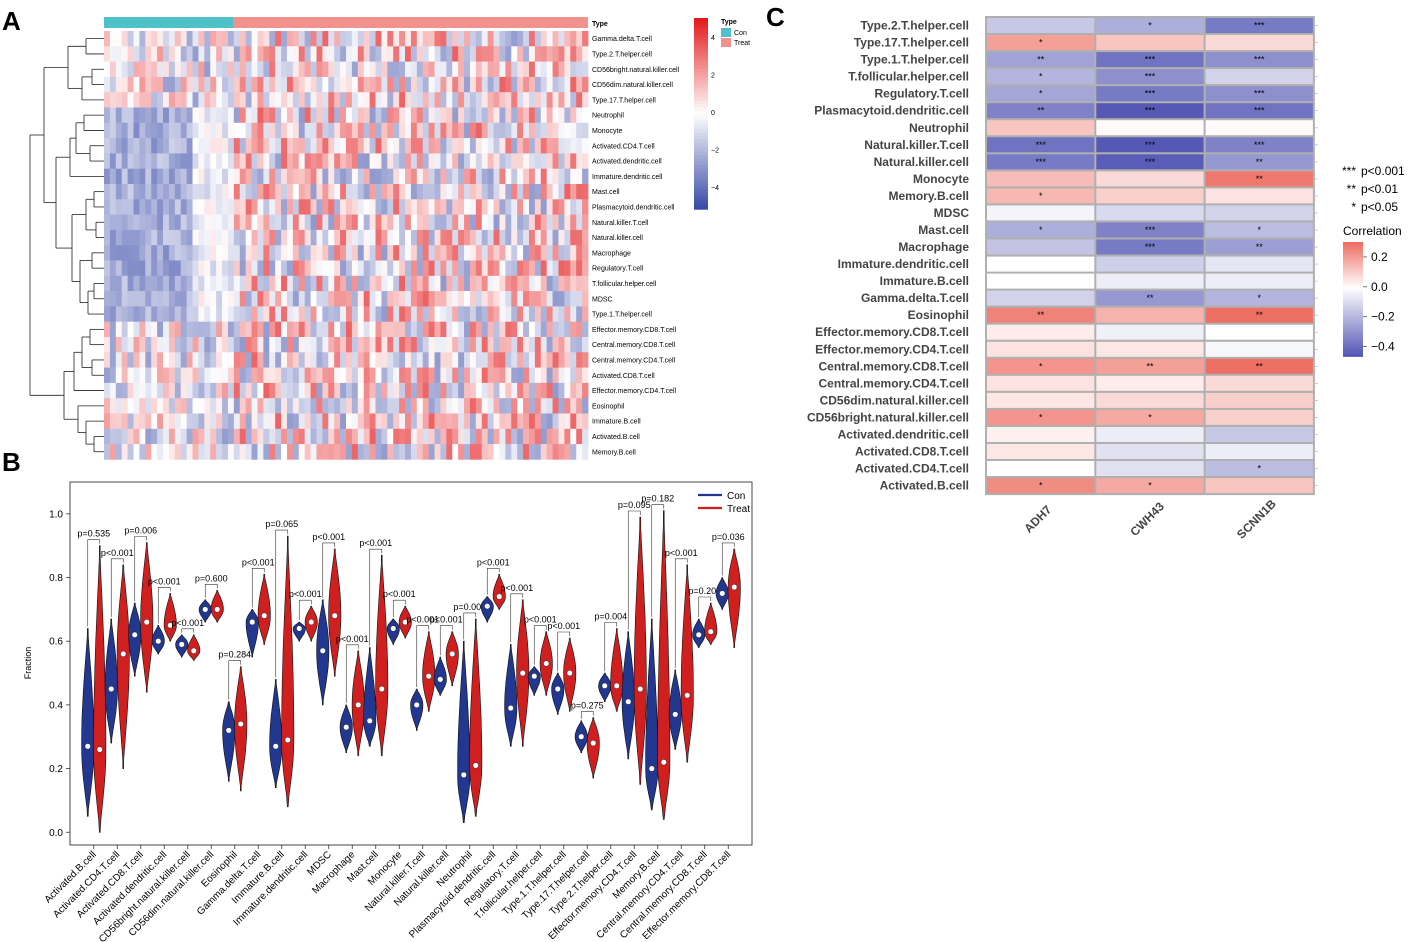 The image size is (1416, 942). Describe the element at coordinates (1041, 486) in the screenshot. I see `significance-mark: *` at that location.